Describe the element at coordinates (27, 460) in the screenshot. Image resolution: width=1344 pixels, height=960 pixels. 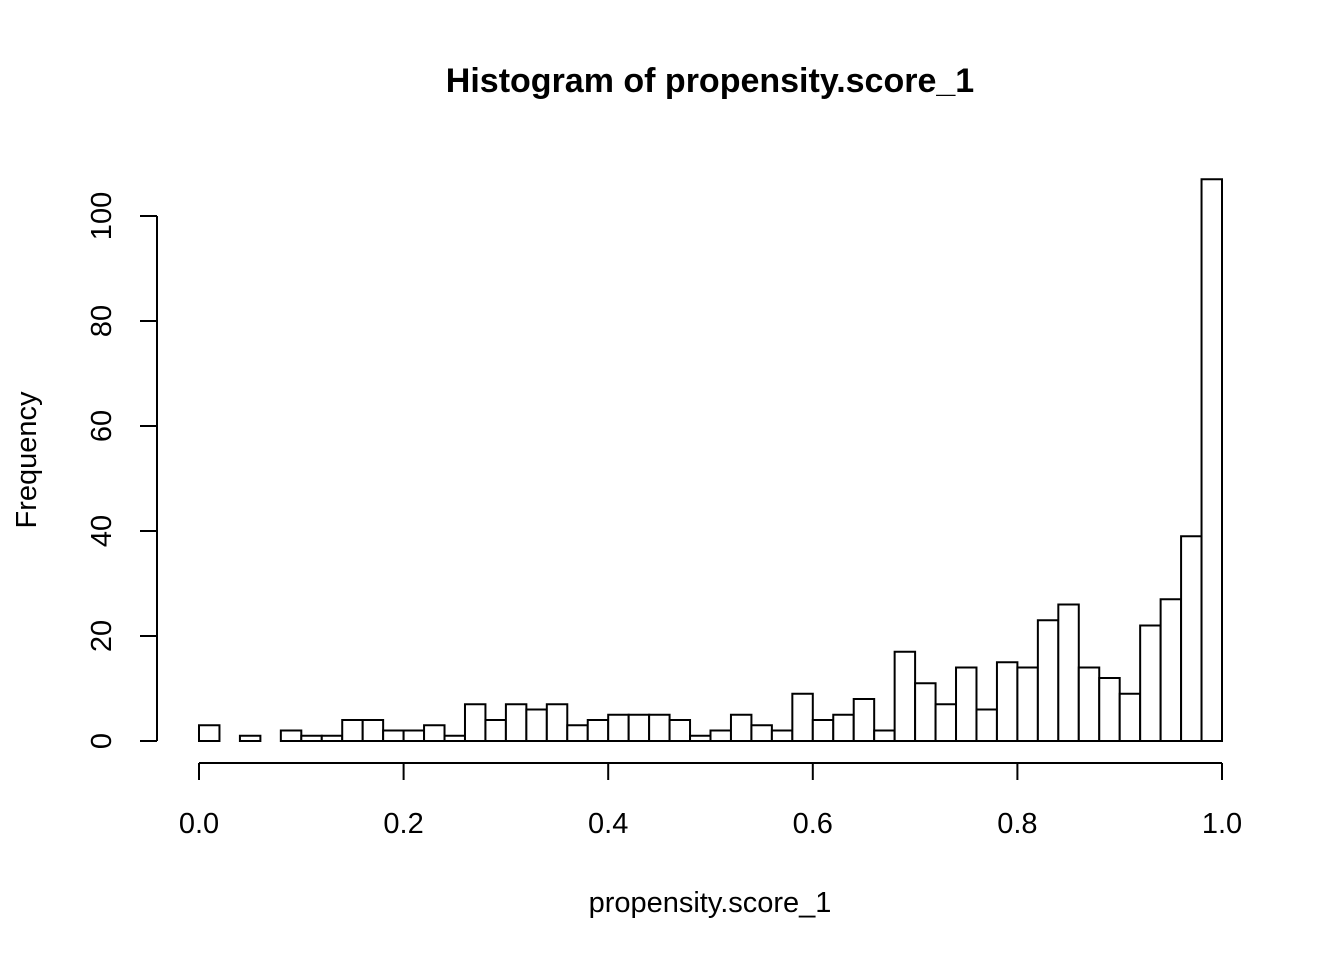
I see `y-axis-label: Frequency` at that location.